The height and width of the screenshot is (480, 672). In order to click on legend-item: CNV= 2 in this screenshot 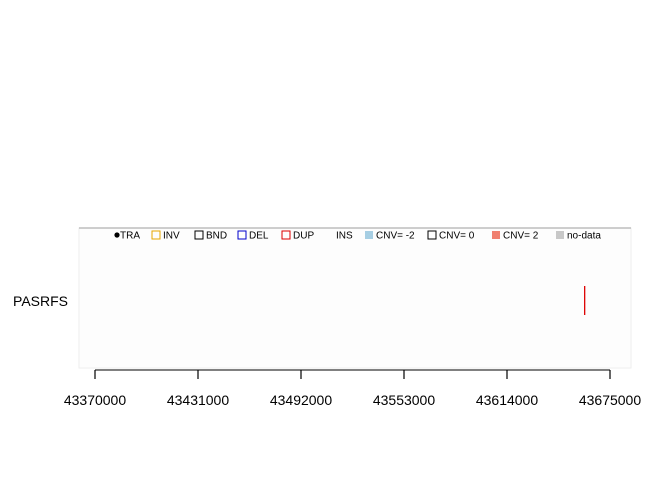, I will do `click(515, 236)`.